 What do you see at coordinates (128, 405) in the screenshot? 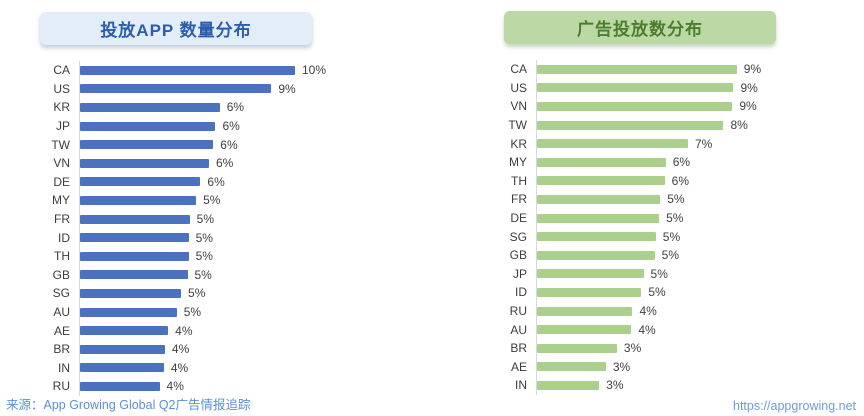
I see `source-attribution: 来源：App Growing Global Q2广告情报追踪` at bounding box center [128, 405].